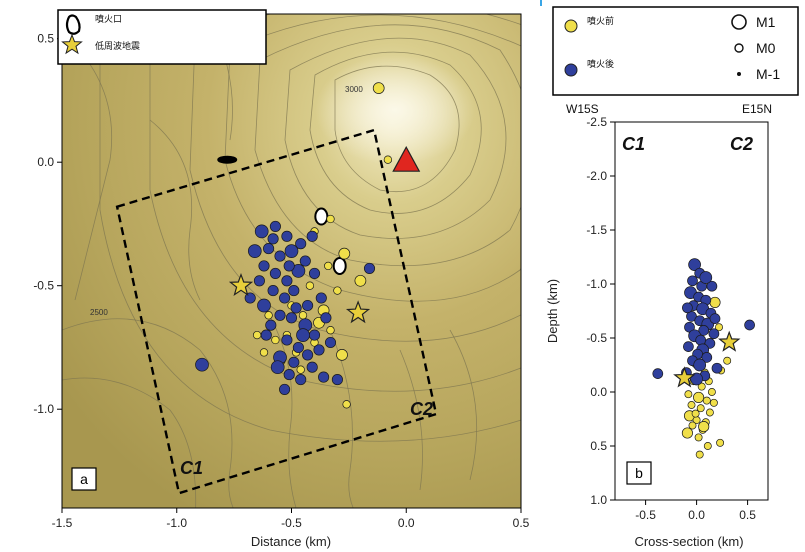 The width and height of the screenshot is (805, 552). Describe the element at coordinates (582, 109) in the screenshot. I see `direction-label-w15s: W15S` at that location.